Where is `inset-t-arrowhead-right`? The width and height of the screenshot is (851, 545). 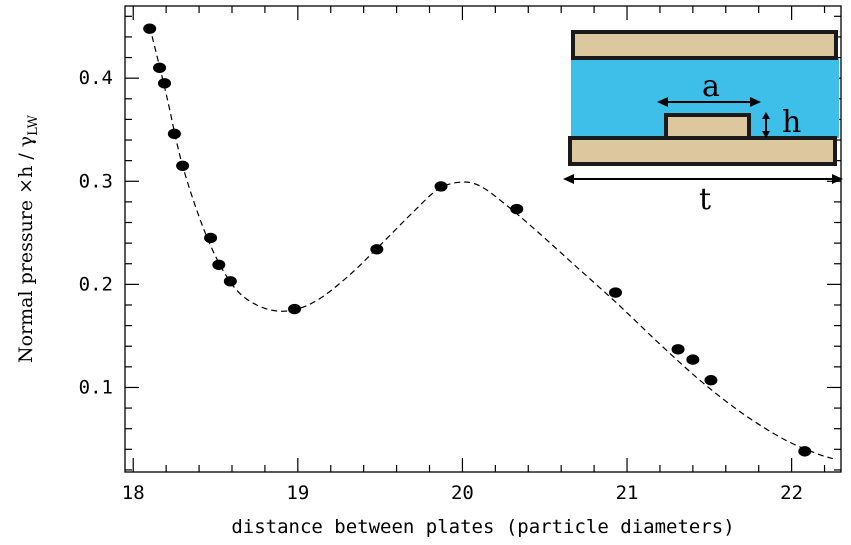
inset-t-arrowhead-right is located at coordinates (837, 179).